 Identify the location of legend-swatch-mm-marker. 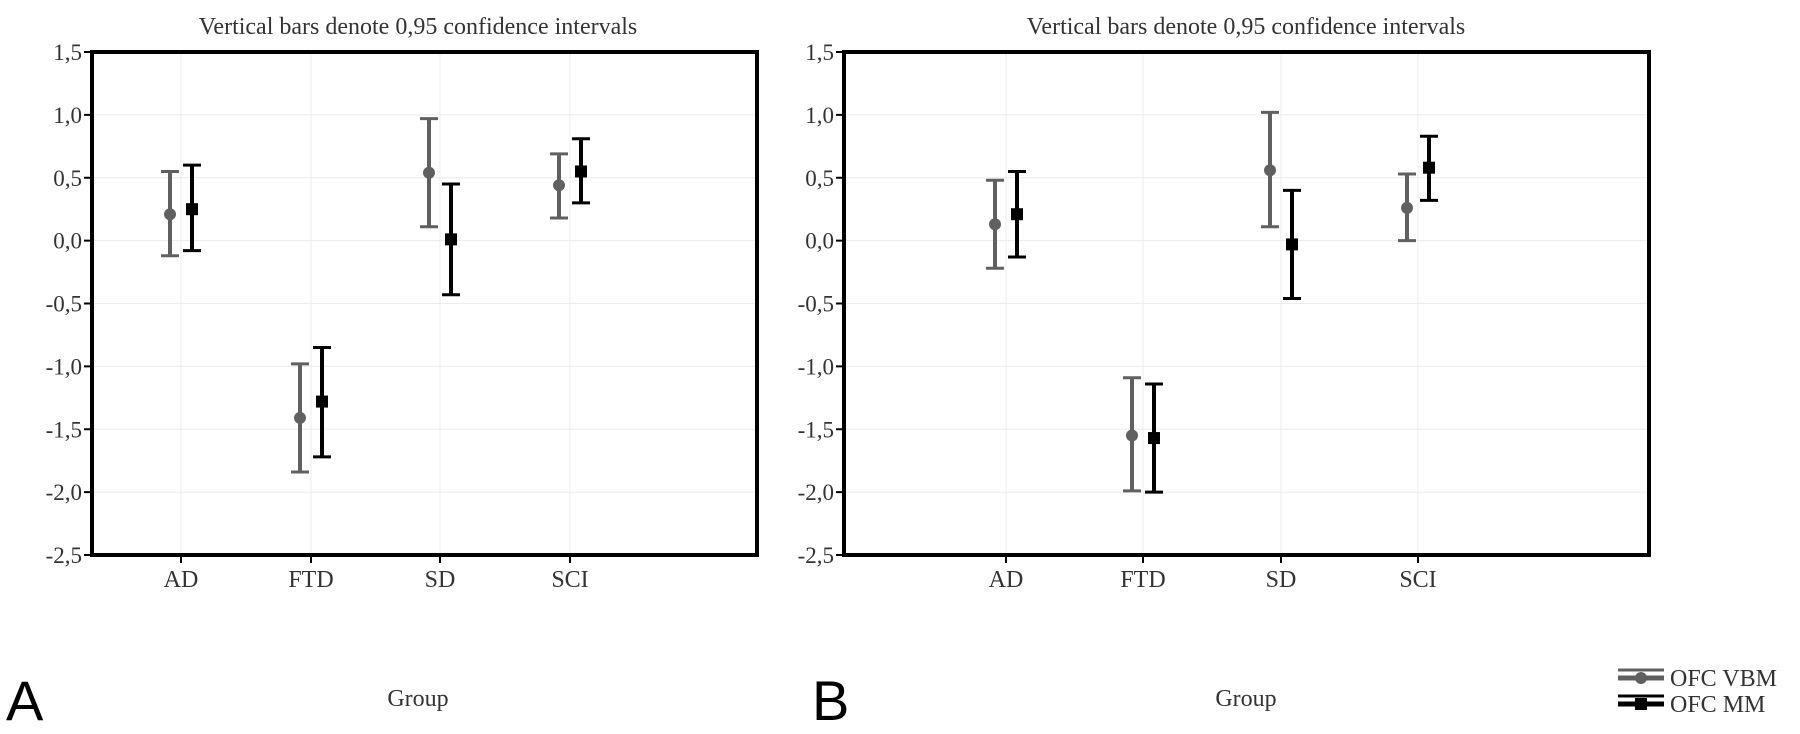
(1641, 704).